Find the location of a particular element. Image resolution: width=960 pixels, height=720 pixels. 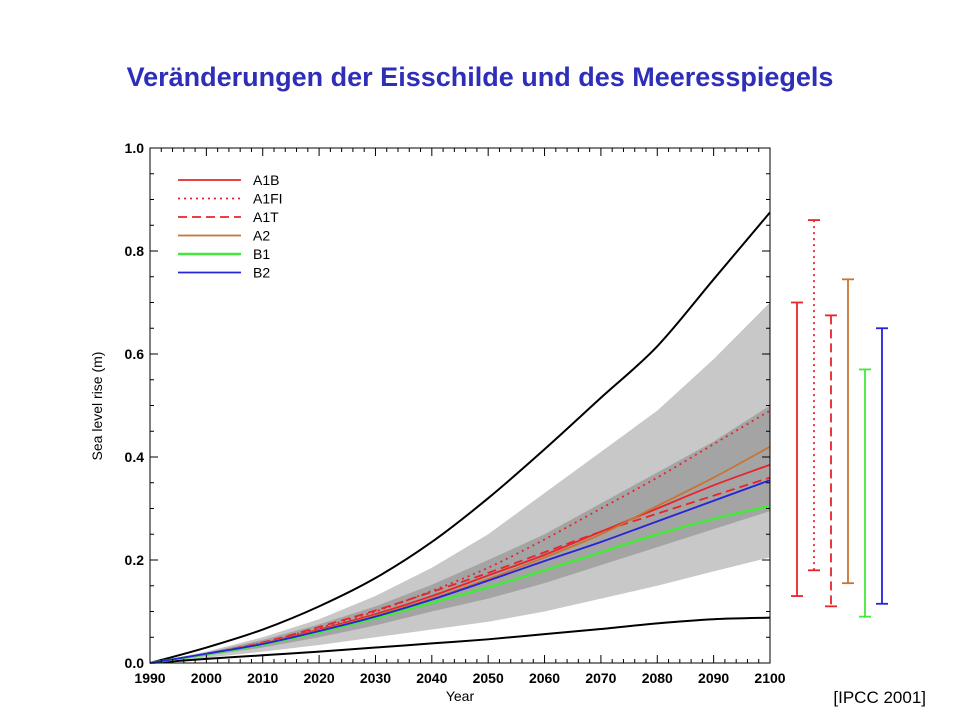

x-tick-label: 2030 is located at coordinates (375, 678).